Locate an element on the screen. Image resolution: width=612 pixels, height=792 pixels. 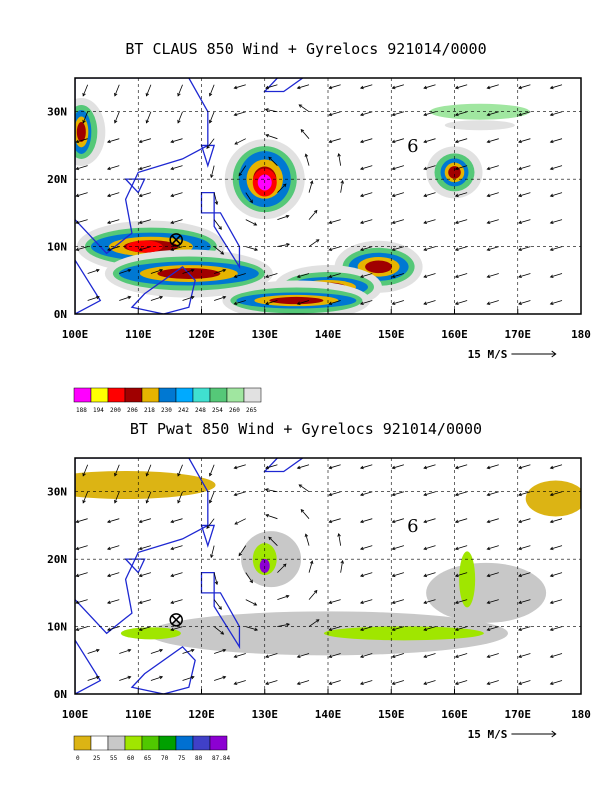
coastline is located at coordinates (163, 289).